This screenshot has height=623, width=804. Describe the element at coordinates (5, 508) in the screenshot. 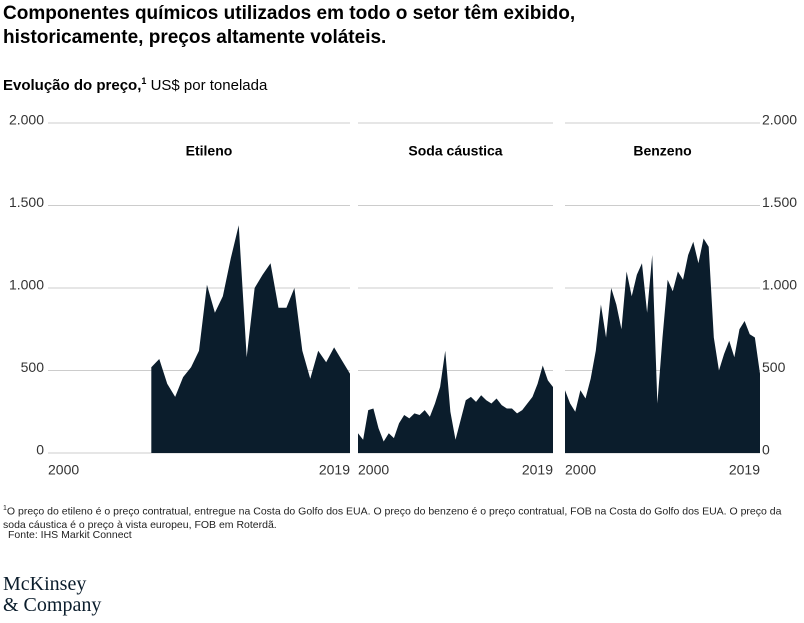

I see `footnote-marker: 1` at that location.